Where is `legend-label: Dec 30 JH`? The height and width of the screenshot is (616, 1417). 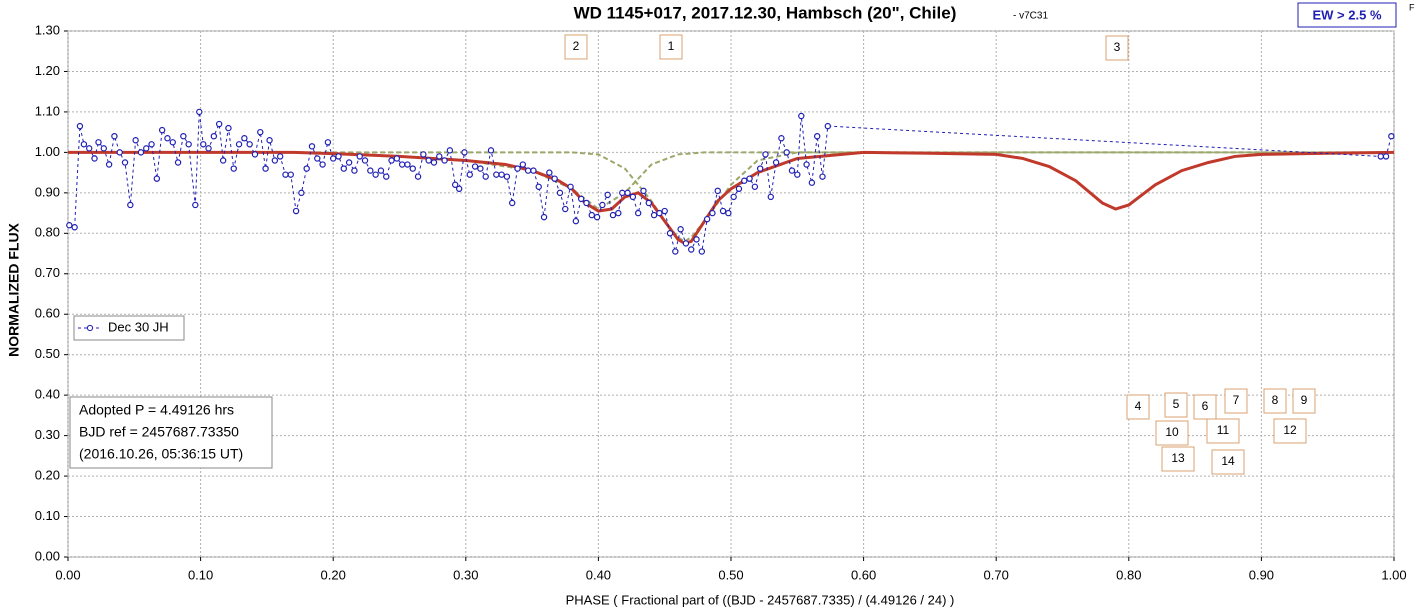
legend-label: Dec 30 JH is located at coordinates (138, 326).